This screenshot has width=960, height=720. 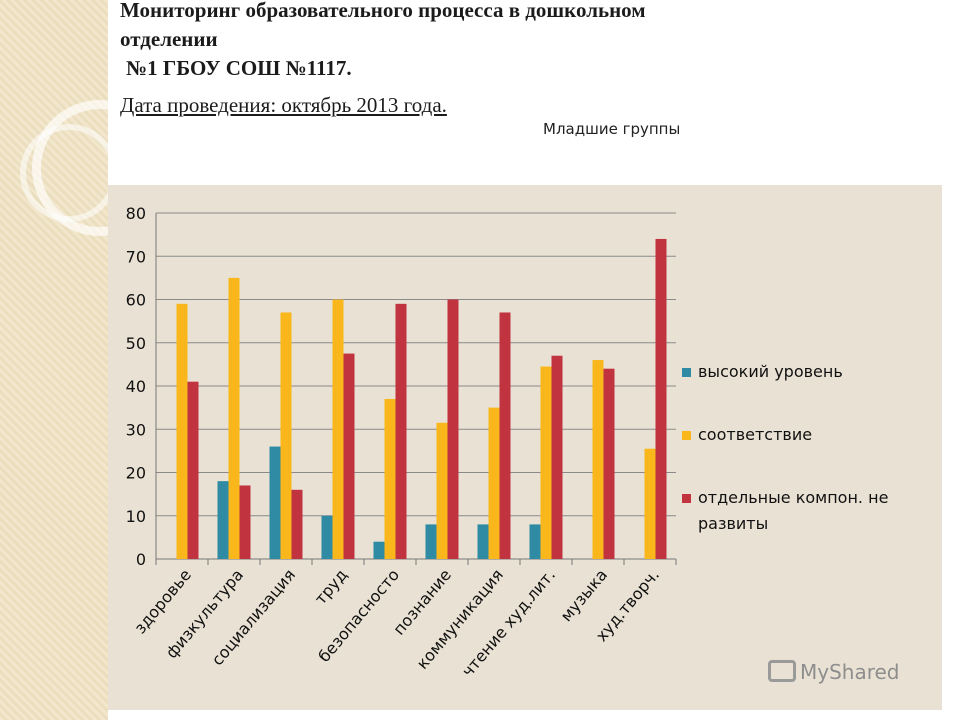 What do you see at coordinates (584, 595) in the screenshot?
I see `x-tick-label: музыка` at bounding box center [584, 595].